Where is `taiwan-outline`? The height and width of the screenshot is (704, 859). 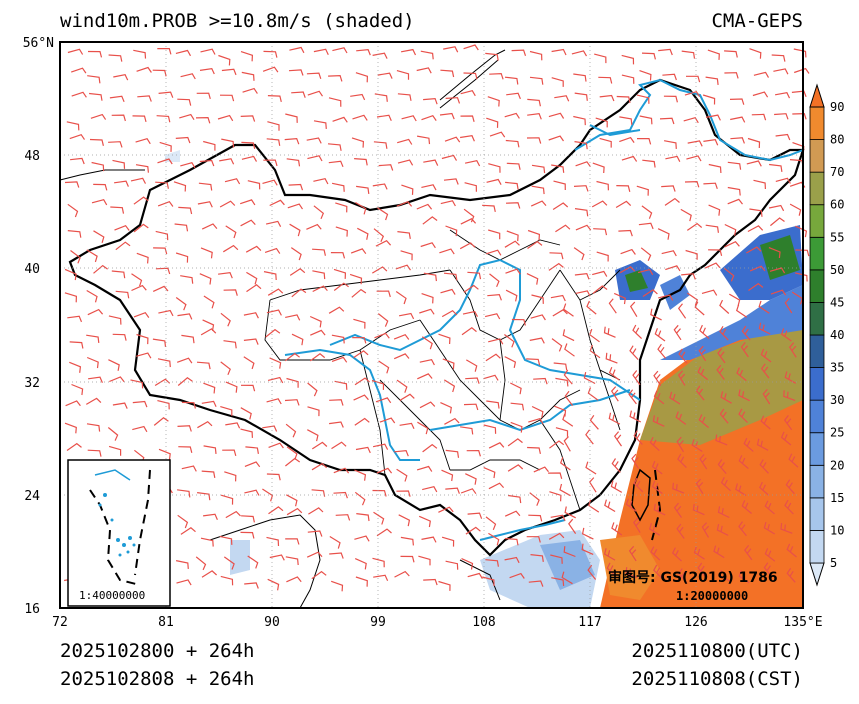
taiwan-outline is located at coordinates (641, 495).